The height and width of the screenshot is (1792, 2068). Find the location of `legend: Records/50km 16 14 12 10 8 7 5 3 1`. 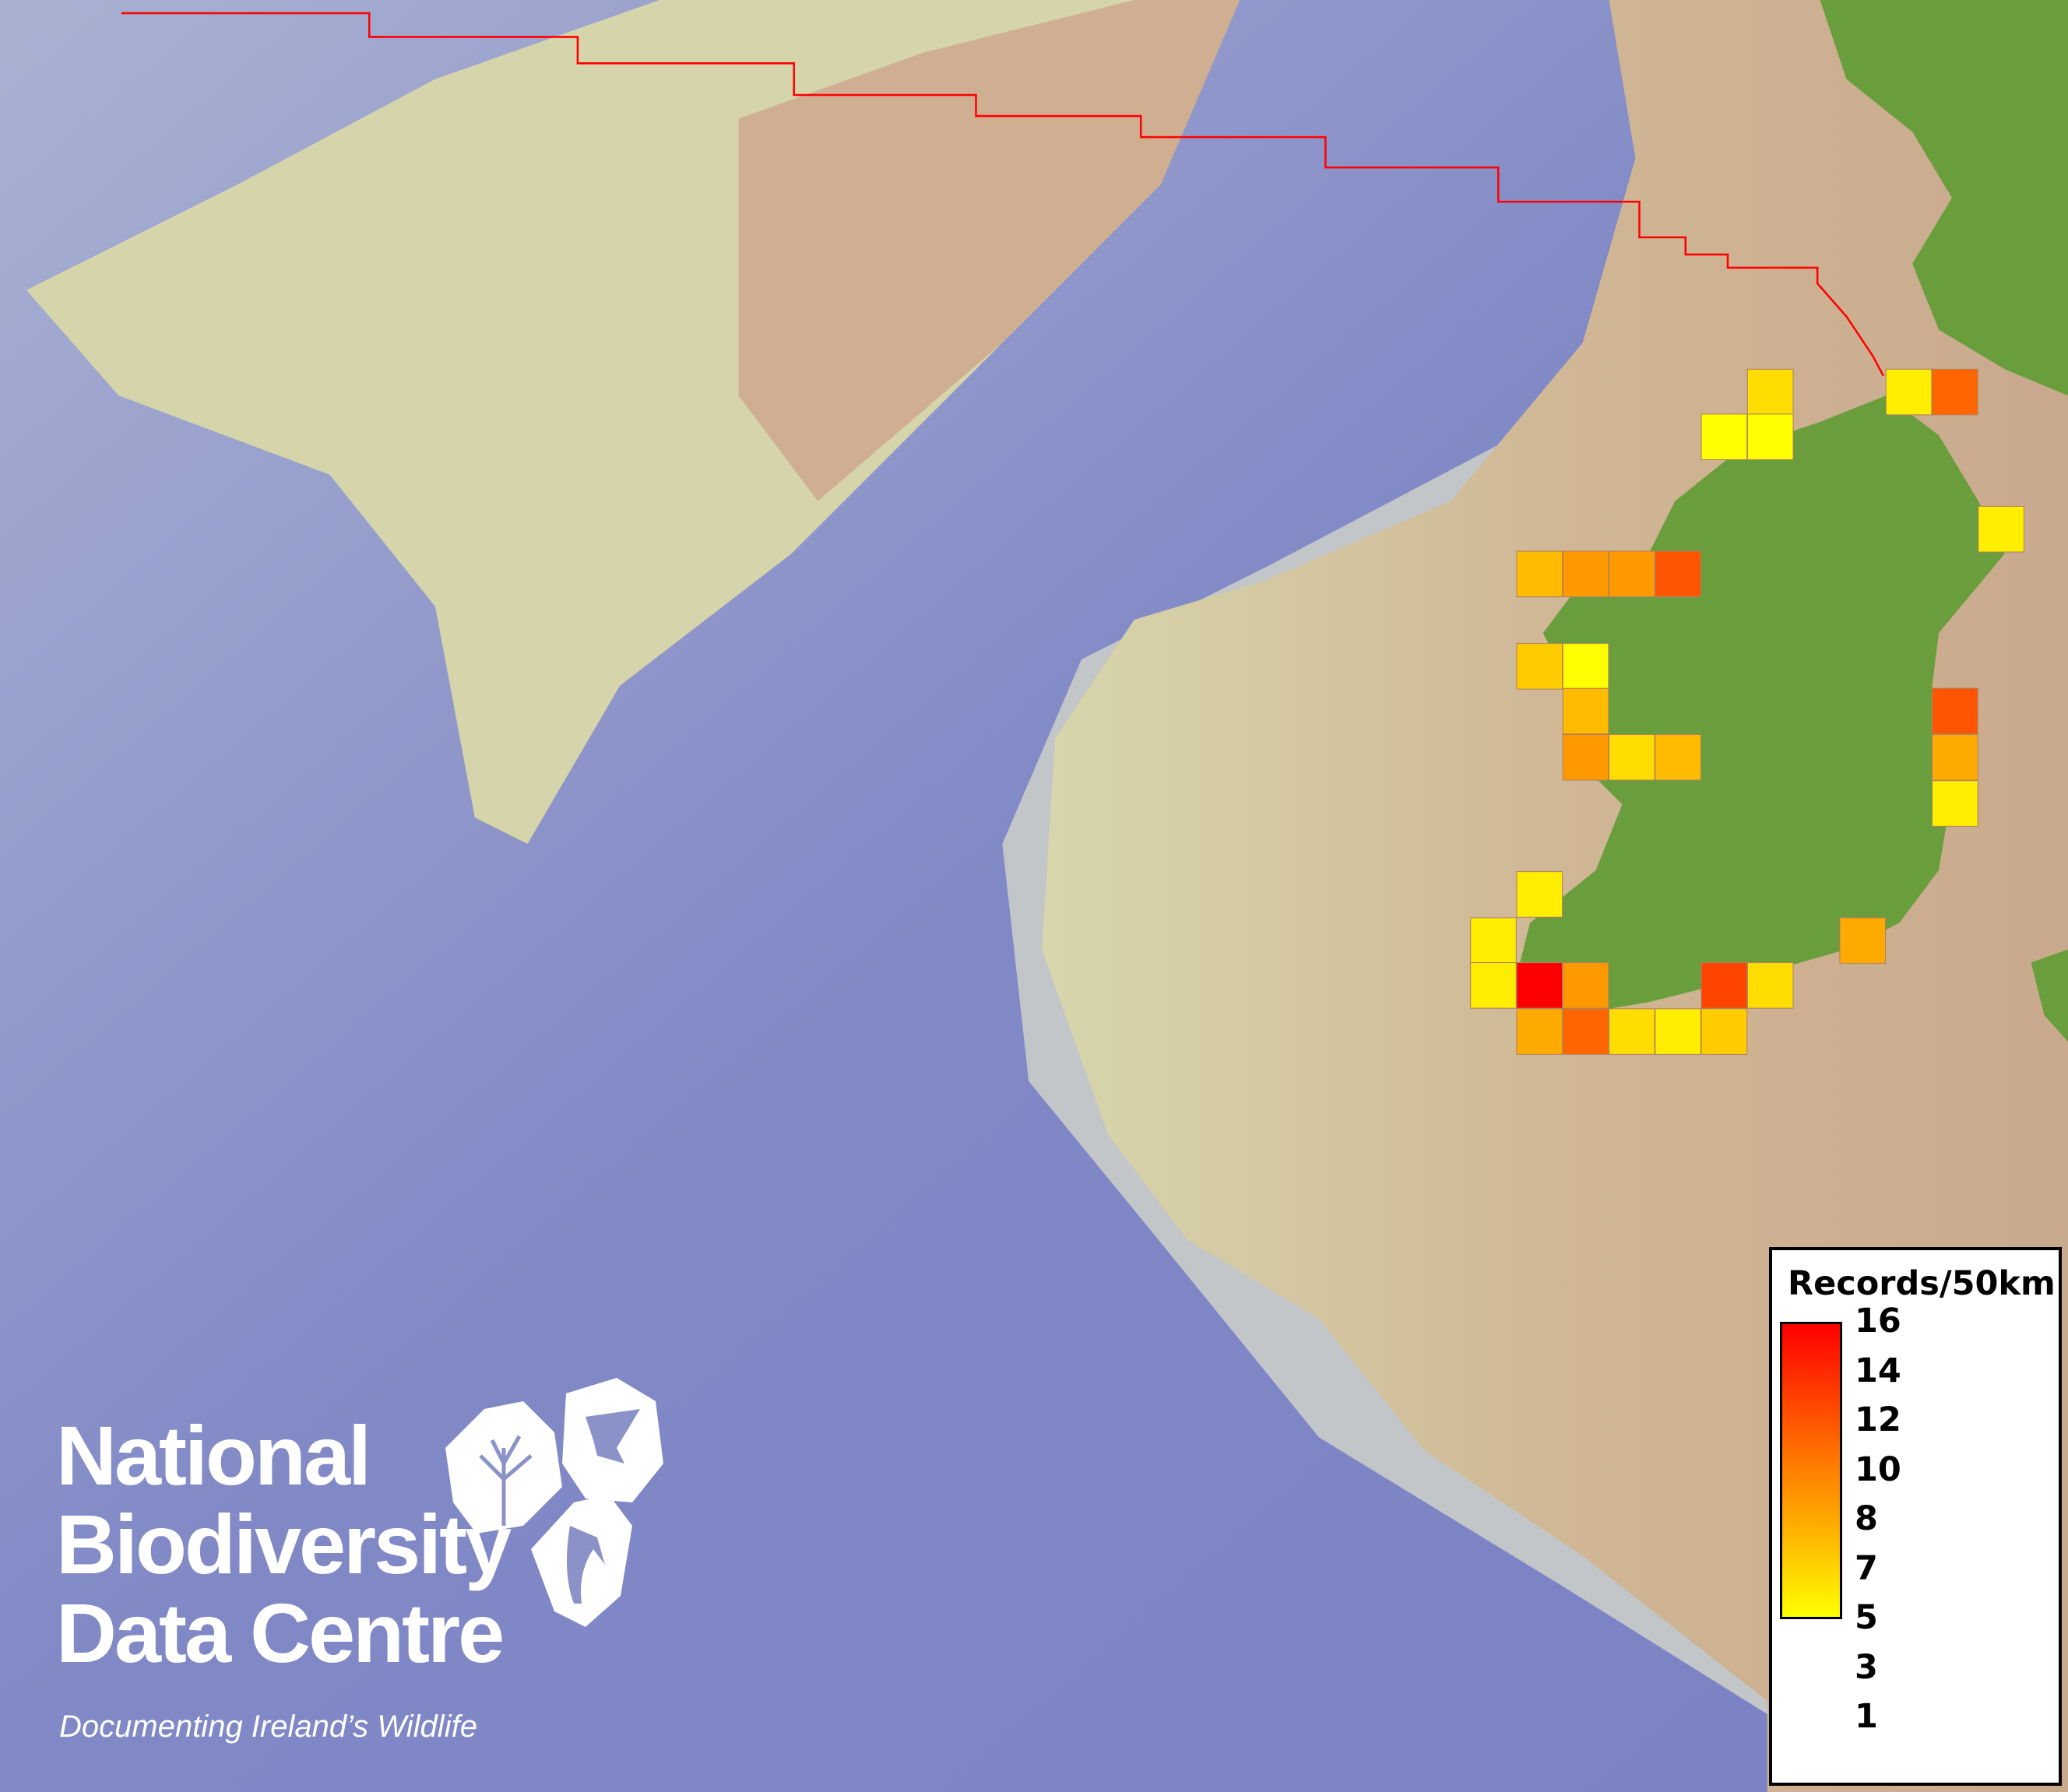

legend: Records/50km 16 14 12 10 8 7 5 3 1 is located at coordinates (1915, 1516).